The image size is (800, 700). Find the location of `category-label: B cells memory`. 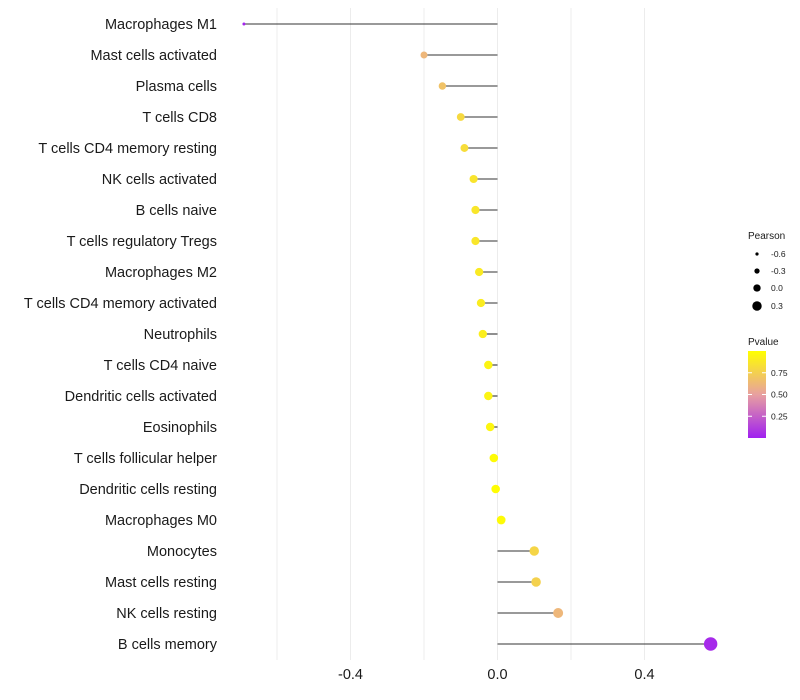

category-label: B cells memory is located at coordinates (168, 645).